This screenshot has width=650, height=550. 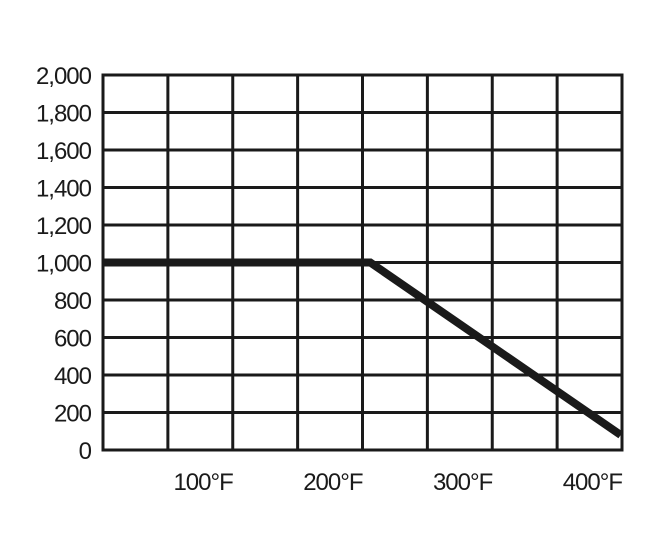 I want to click on x-tick-label: 200°F, so click(x=333, y=482).